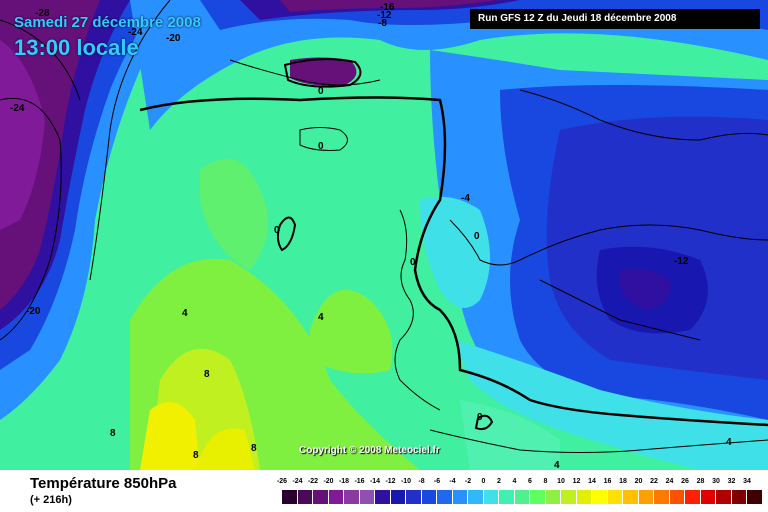  What do you see at coordinates (561, 481) in the screenshot?
I see `scale-tick-label: 10` at bounding box center [561, 481].